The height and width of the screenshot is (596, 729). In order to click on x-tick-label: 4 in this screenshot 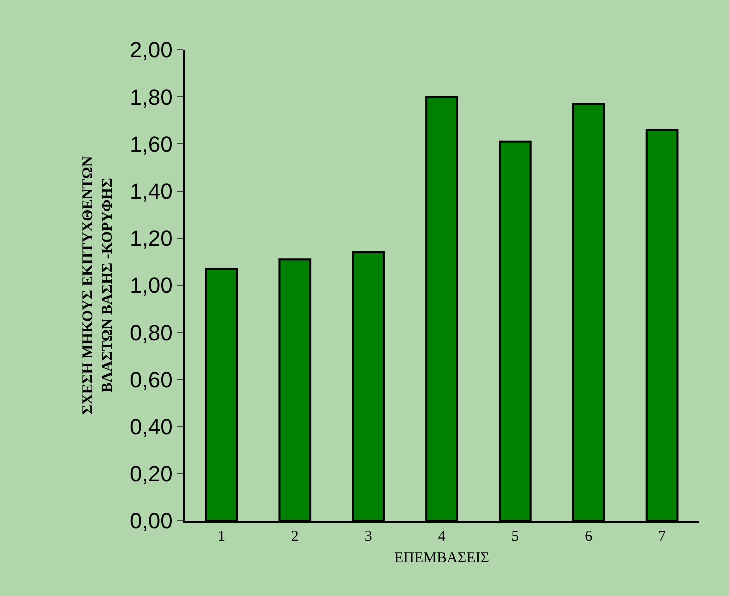, I will do `click(442, 536)`.